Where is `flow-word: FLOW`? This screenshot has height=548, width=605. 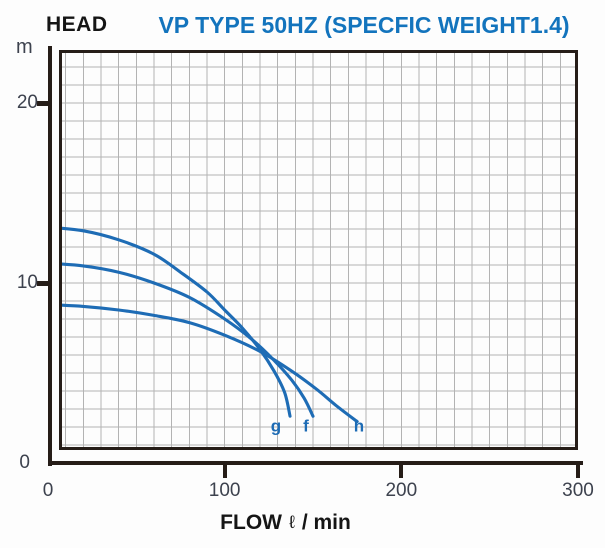 flow-word: FLOW is located at coordinates (251, 522).